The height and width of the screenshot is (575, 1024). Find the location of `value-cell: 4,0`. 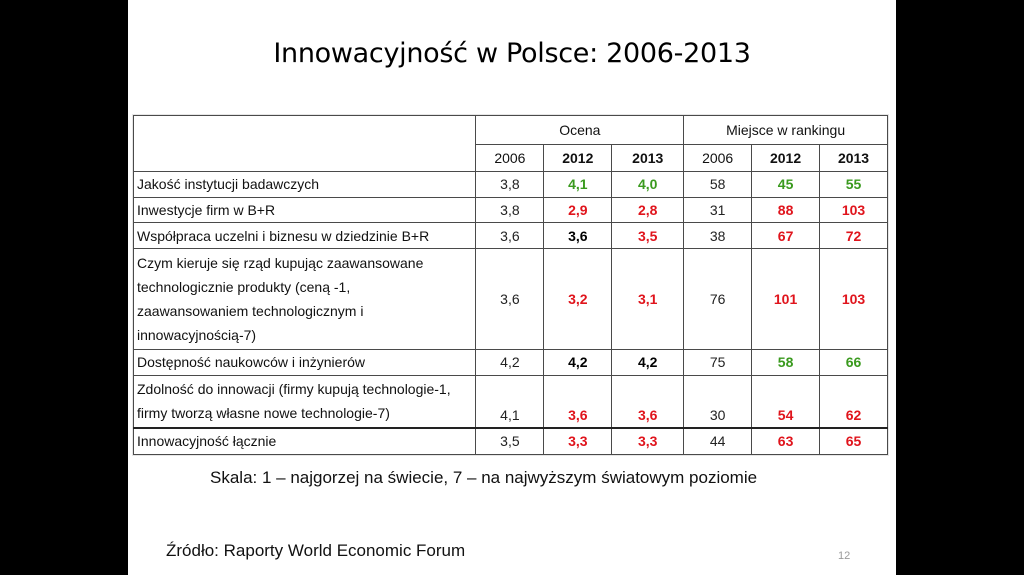

value-cell: 4,0 is located at coordinates (648, 184).